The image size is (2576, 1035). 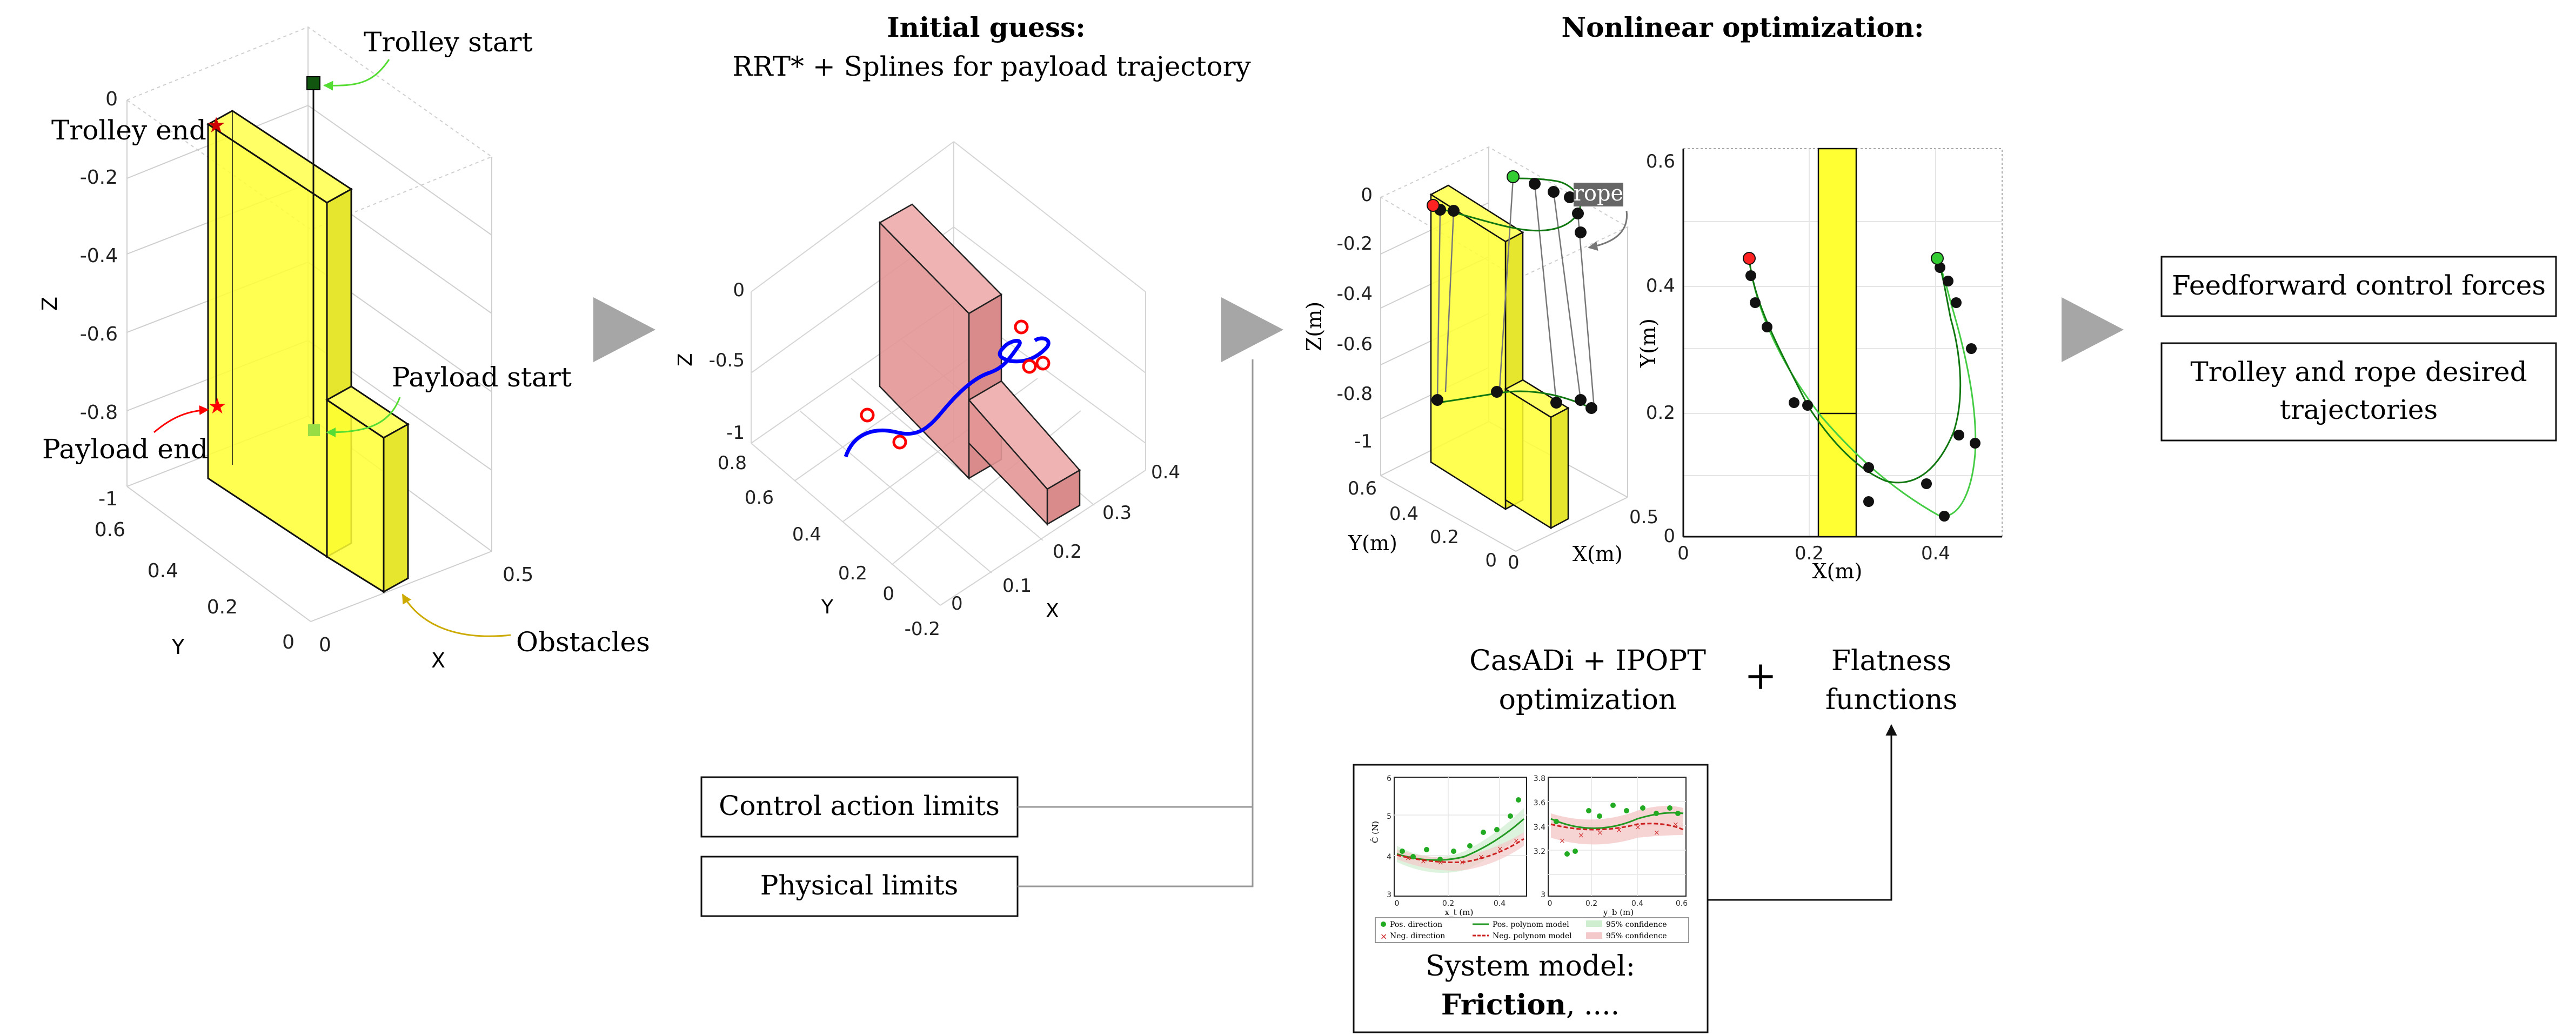 What do you see at coordinates (1608, 230) in the screenshot?
I see `rope-pointer` at bounding box center [1608, 230].